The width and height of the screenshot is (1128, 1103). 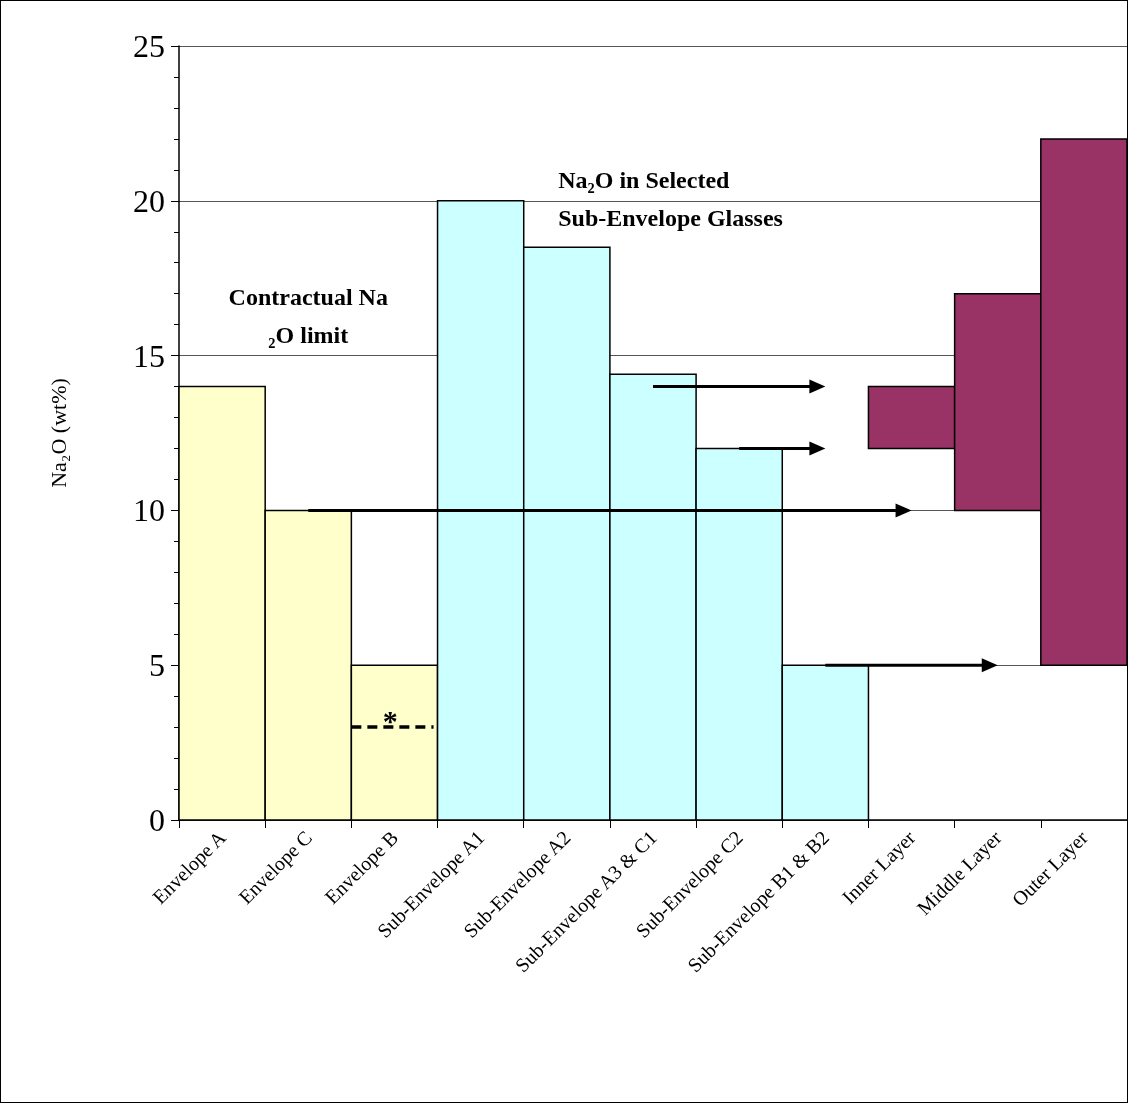 I want to click on y-tick-label: 10, so click(x=149, y=510).